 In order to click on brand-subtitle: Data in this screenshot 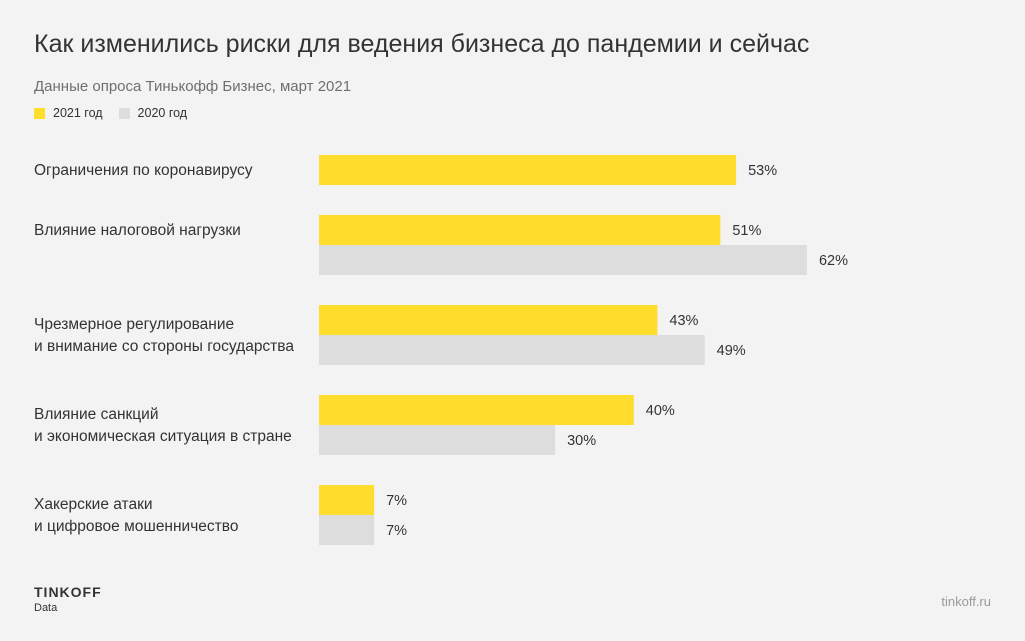, I will do `click(46, 608)`.